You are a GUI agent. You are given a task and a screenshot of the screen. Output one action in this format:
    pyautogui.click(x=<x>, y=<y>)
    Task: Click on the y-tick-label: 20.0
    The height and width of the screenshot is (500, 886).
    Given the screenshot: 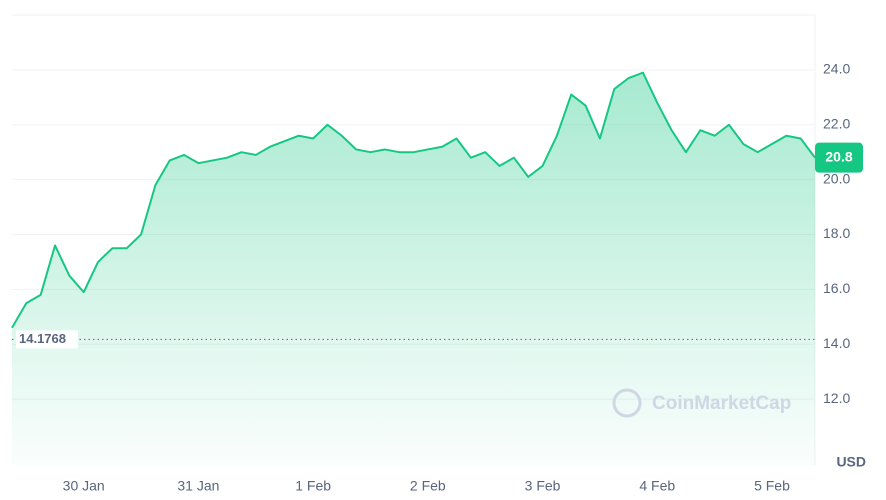 What is the action you would take?
    pyautogui.click(x=836, y=178)
    